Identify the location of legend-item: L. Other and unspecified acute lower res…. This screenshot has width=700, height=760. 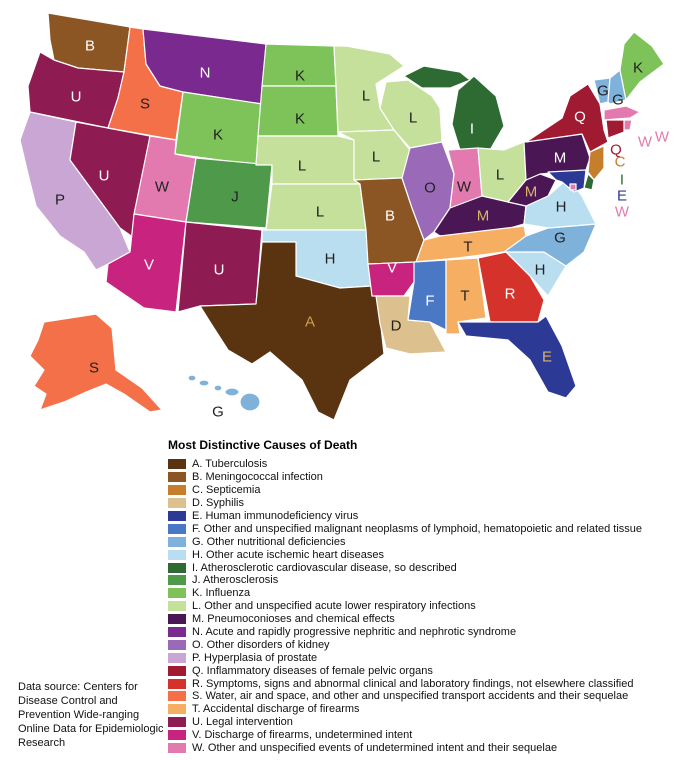
(428, 606).